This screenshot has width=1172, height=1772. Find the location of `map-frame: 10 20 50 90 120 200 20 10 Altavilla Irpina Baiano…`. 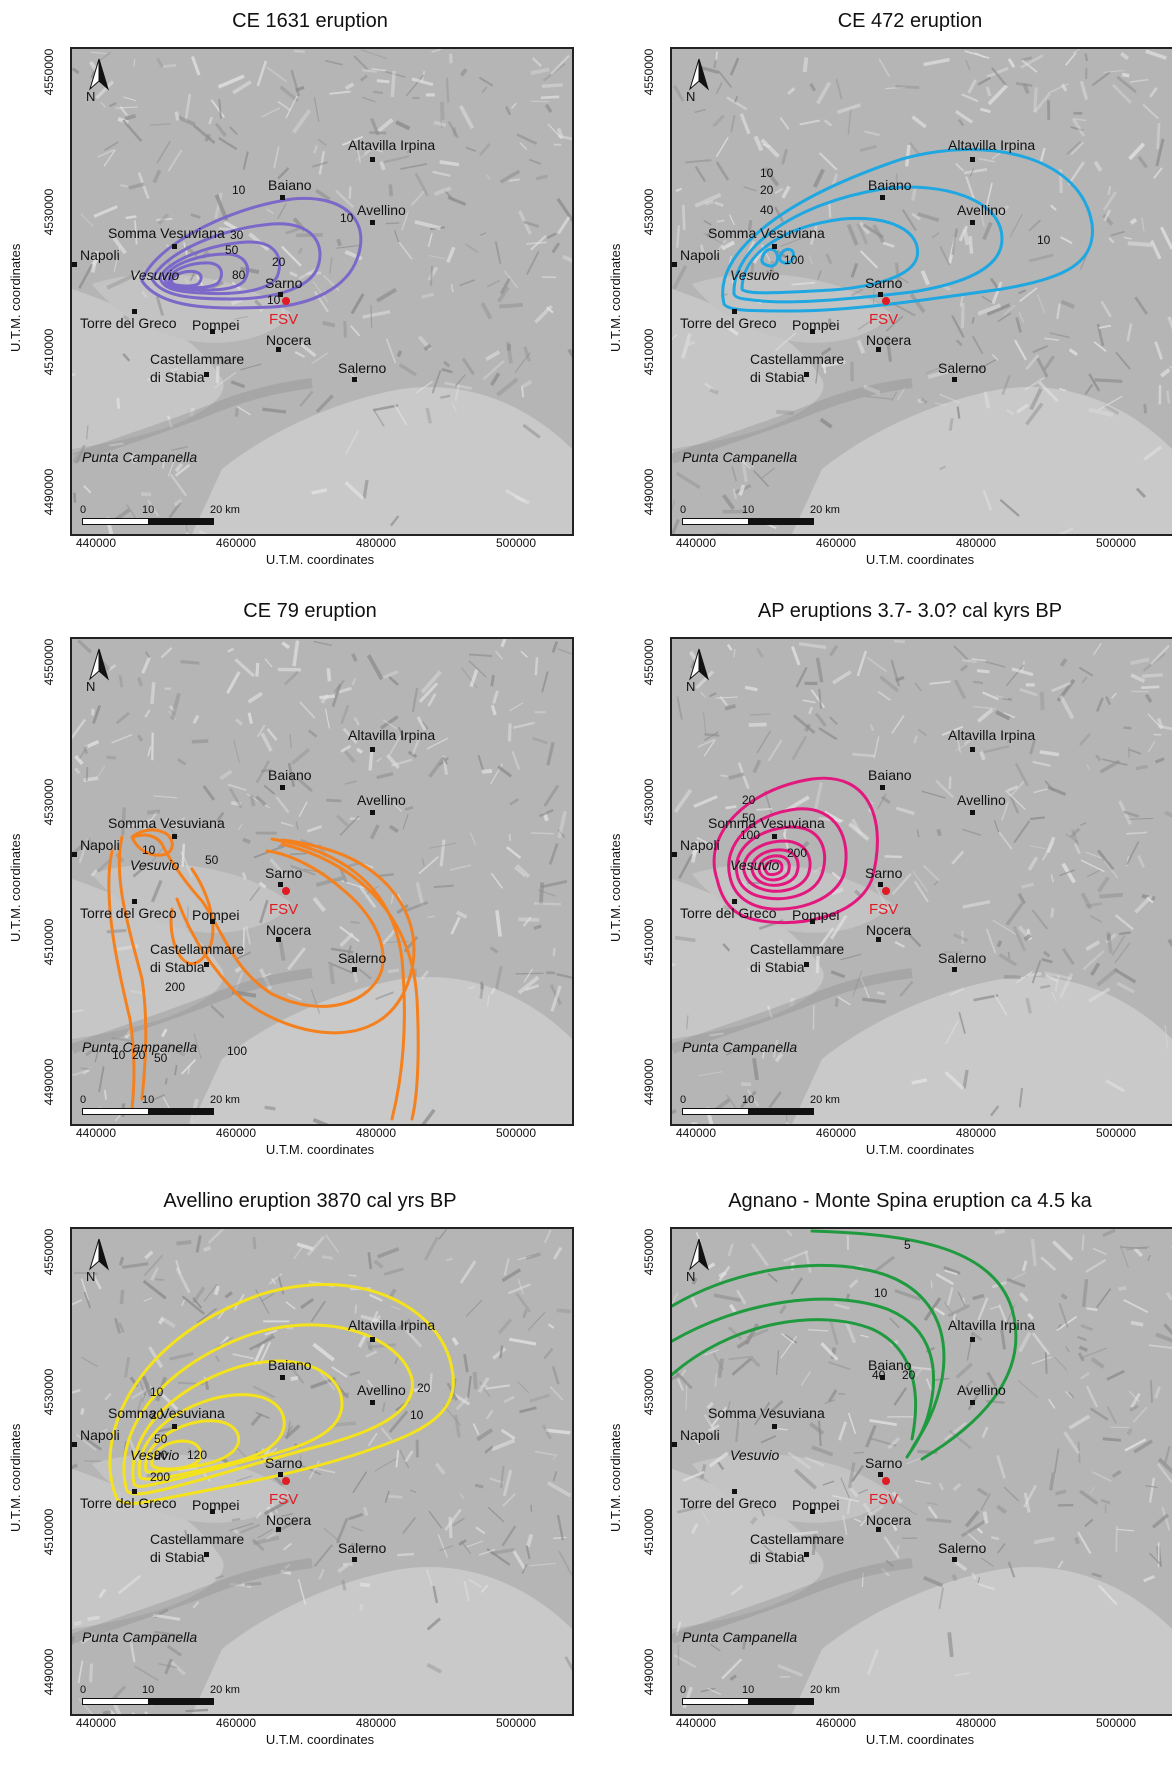

map-frame: 10 20 50 90 120 200 20 10 Altavilla Irpina Baiano… is located at coordinates (322, 1471).